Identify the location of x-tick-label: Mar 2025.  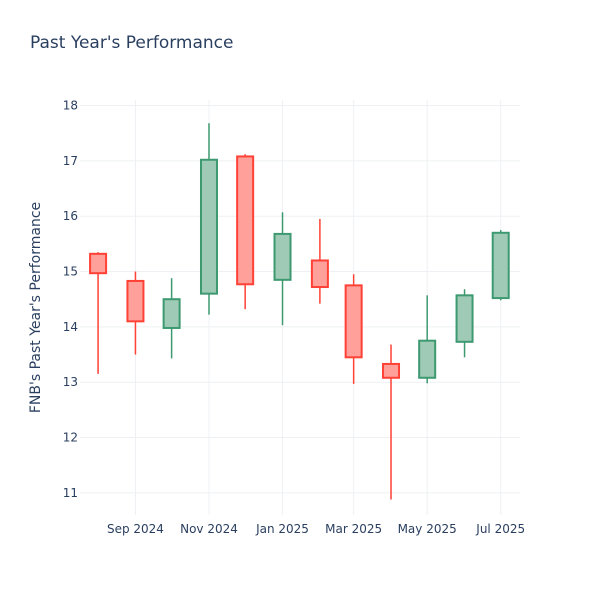
(353, 529).